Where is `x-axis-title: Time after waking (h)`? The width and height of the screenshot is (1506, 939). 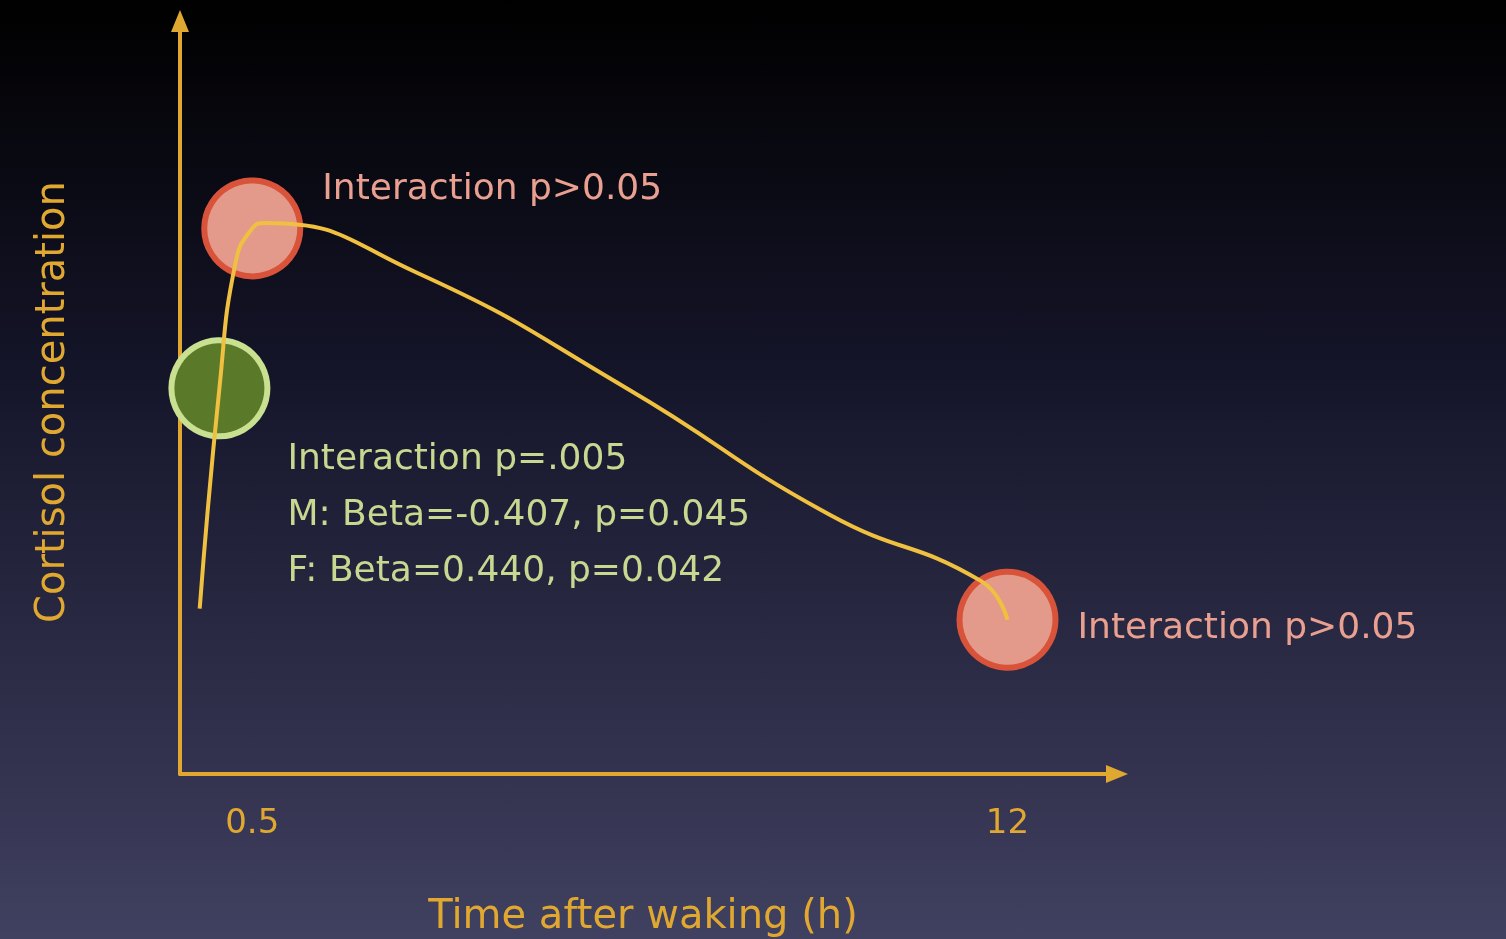 x-axis-title: Time after waking (h) is located at coordinates (642, 914).